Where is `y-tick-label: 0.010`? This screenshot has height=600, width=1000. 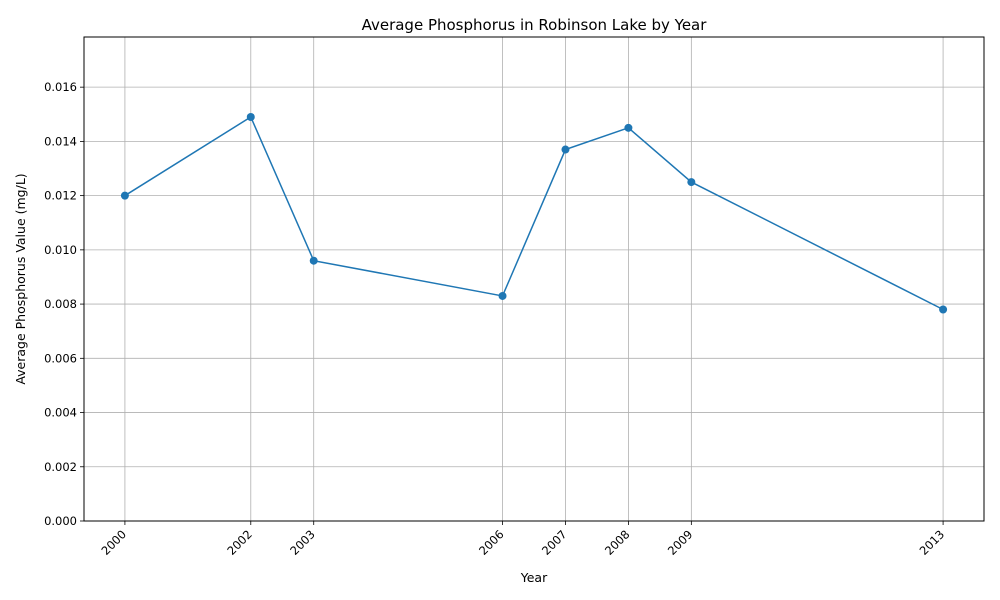
y-tick-label: 0.010 is located at coordinates (60, 250).